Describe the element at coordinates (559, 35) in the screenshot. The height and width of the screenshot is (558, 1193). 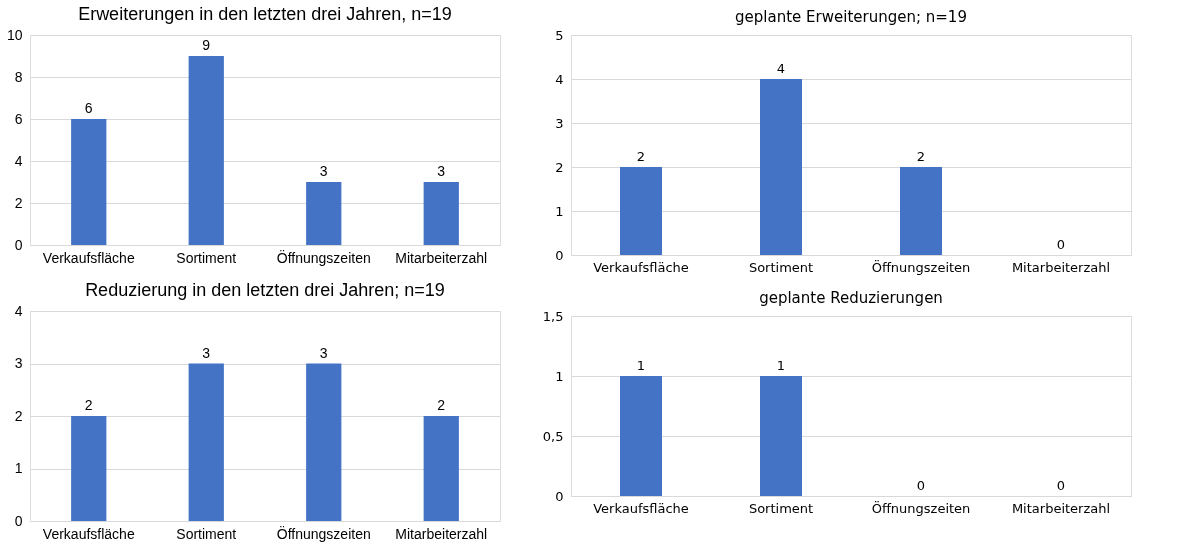
I see `y-tick-label: 5` at that location.